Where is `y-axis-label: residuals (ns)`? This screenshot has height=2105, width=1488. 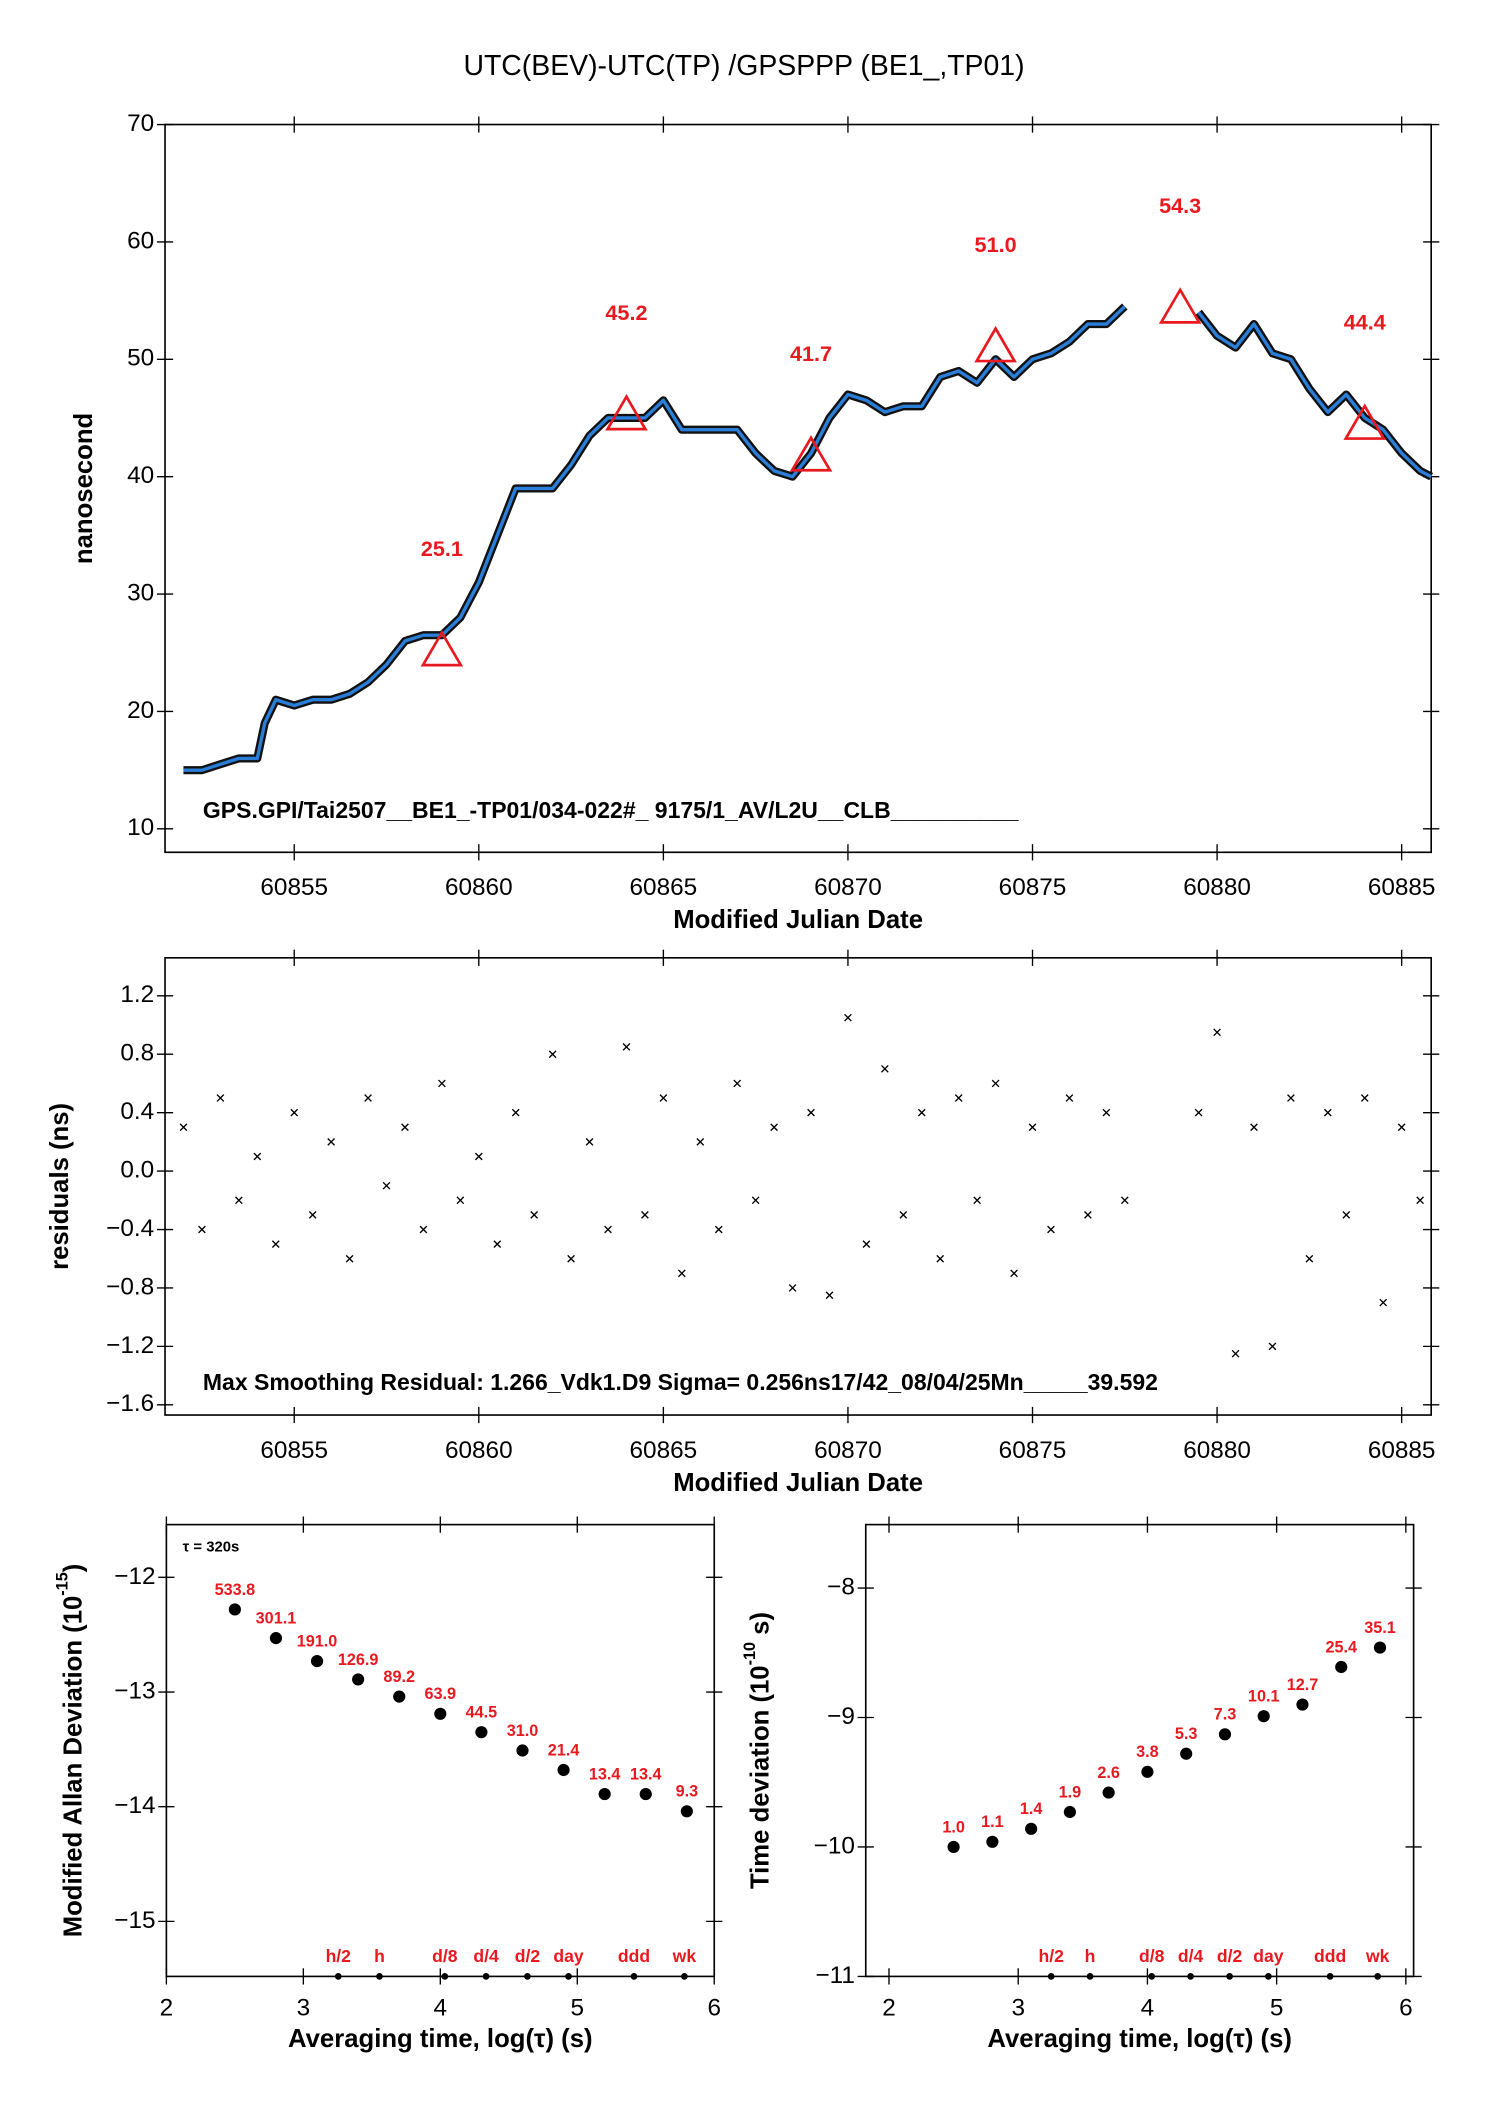
y-axis-label: residuals (ns) is located at coordinates (60, 1186).